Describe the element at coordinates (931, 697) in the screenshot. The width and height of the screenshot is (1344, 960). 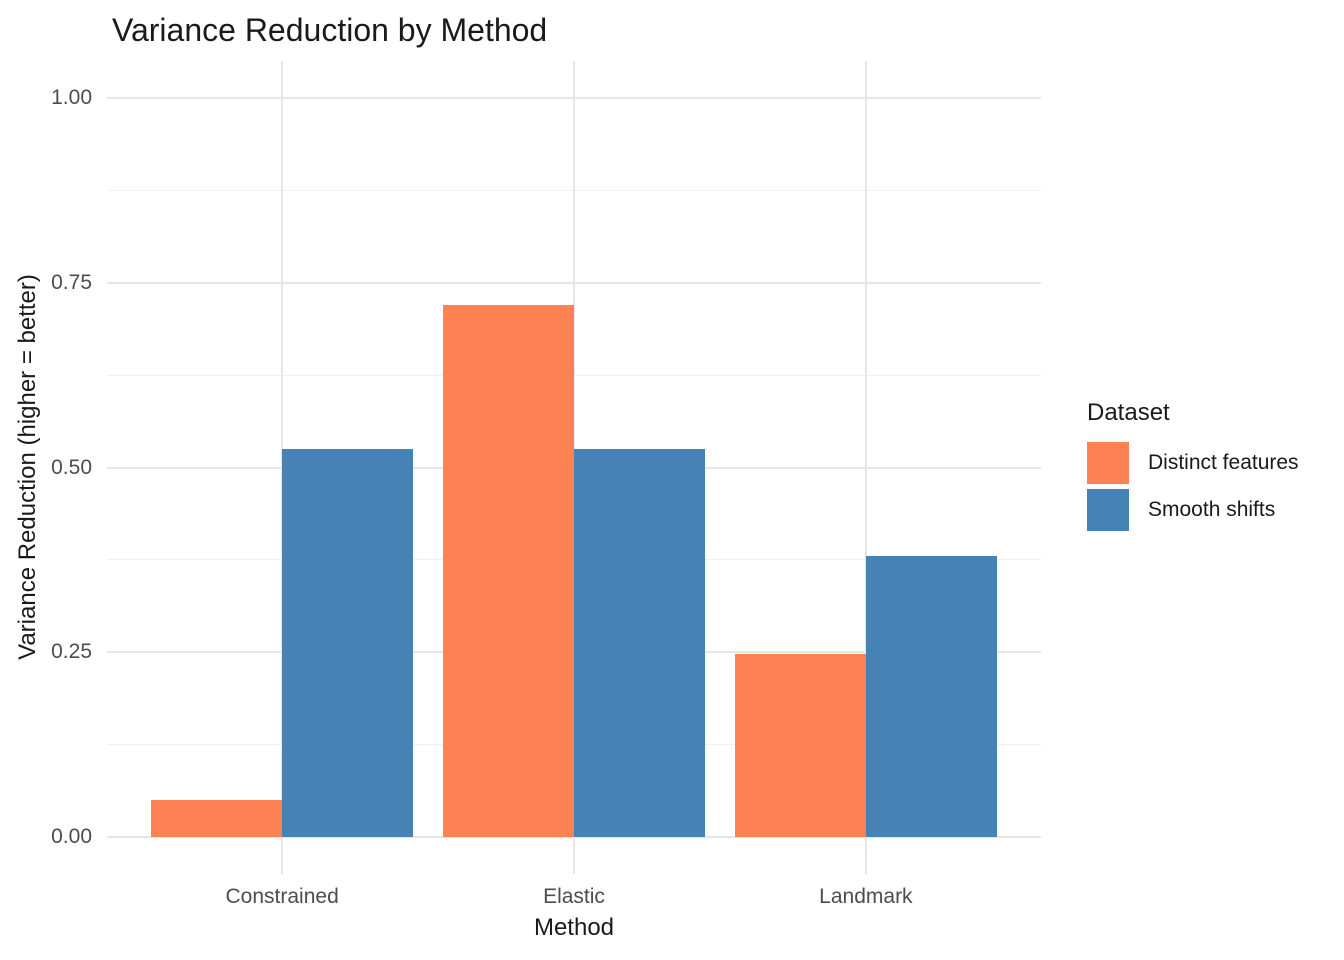
I see `bar-smooth-shifts-landmark` at that location.